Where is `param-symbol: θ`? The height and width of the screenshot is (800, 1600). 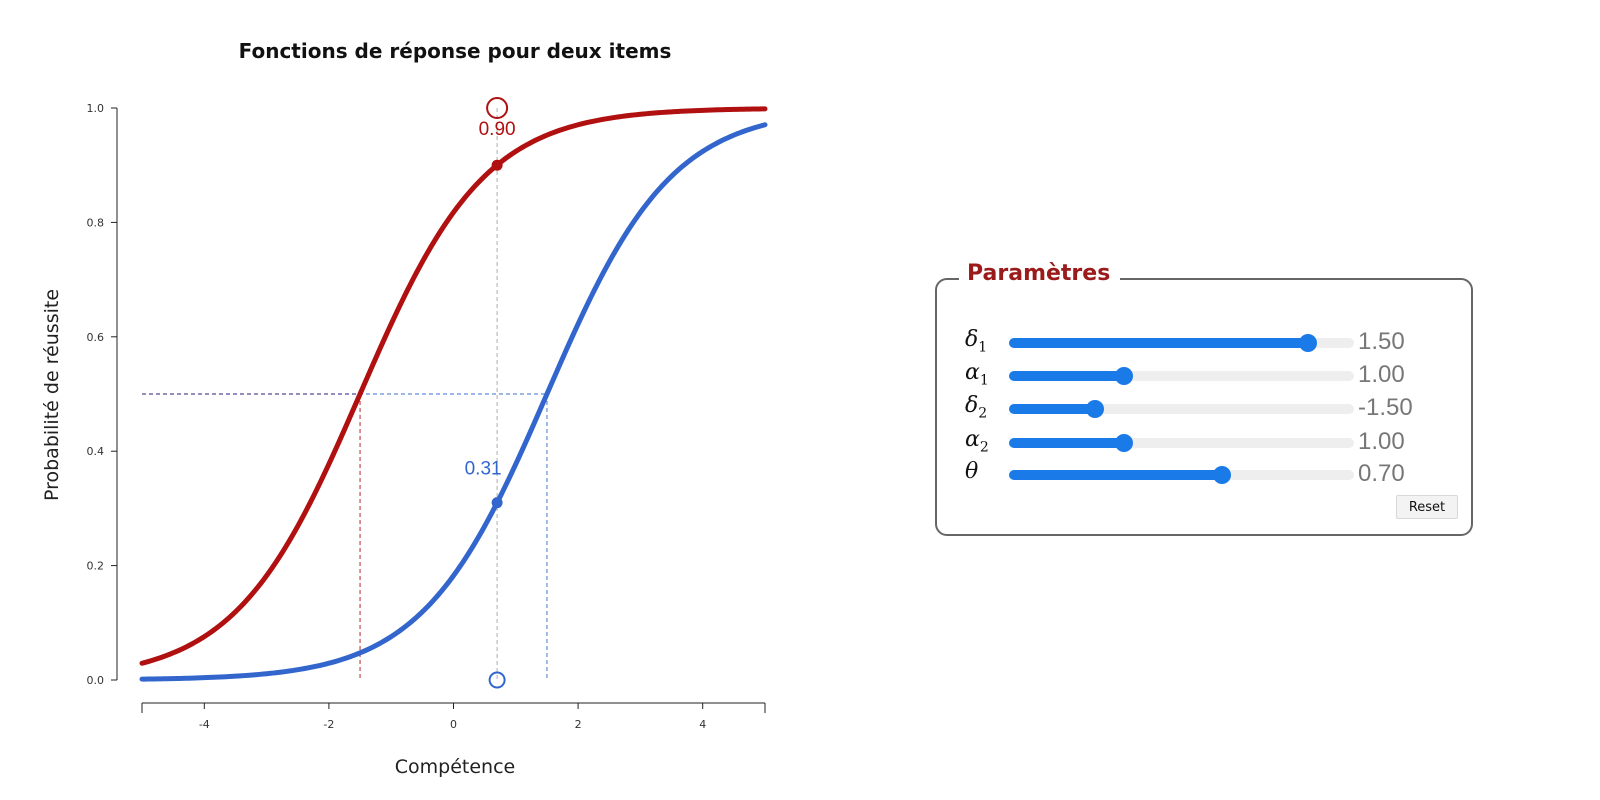
param-symbol: θ is located at coordinates (972, 471).